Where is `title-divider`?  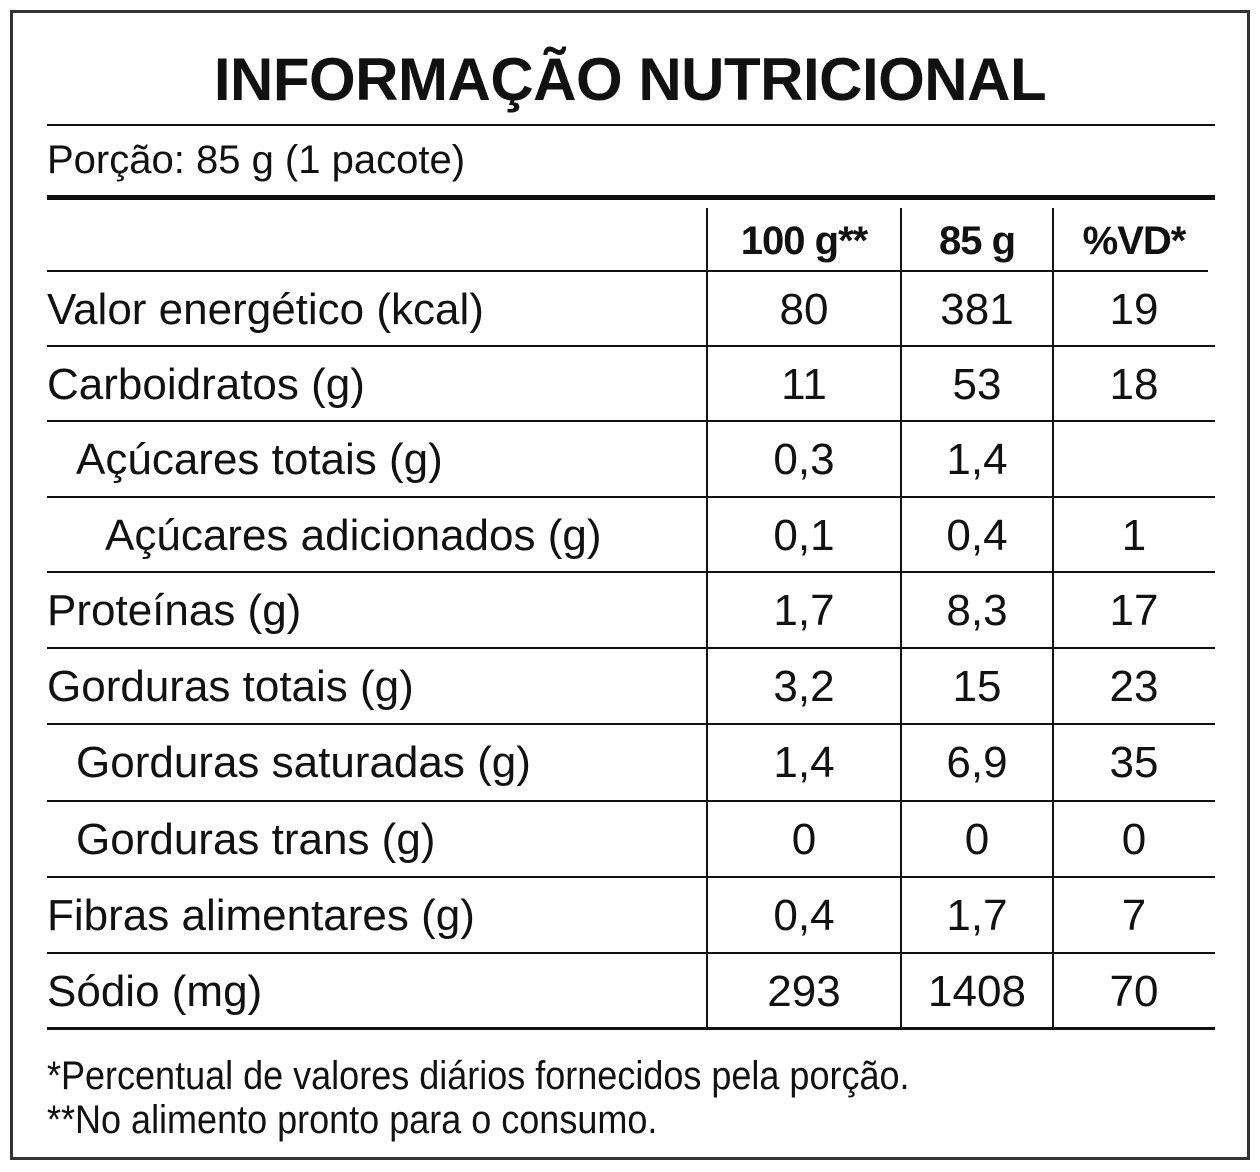
title-divider is located at coordinates (631, 125).